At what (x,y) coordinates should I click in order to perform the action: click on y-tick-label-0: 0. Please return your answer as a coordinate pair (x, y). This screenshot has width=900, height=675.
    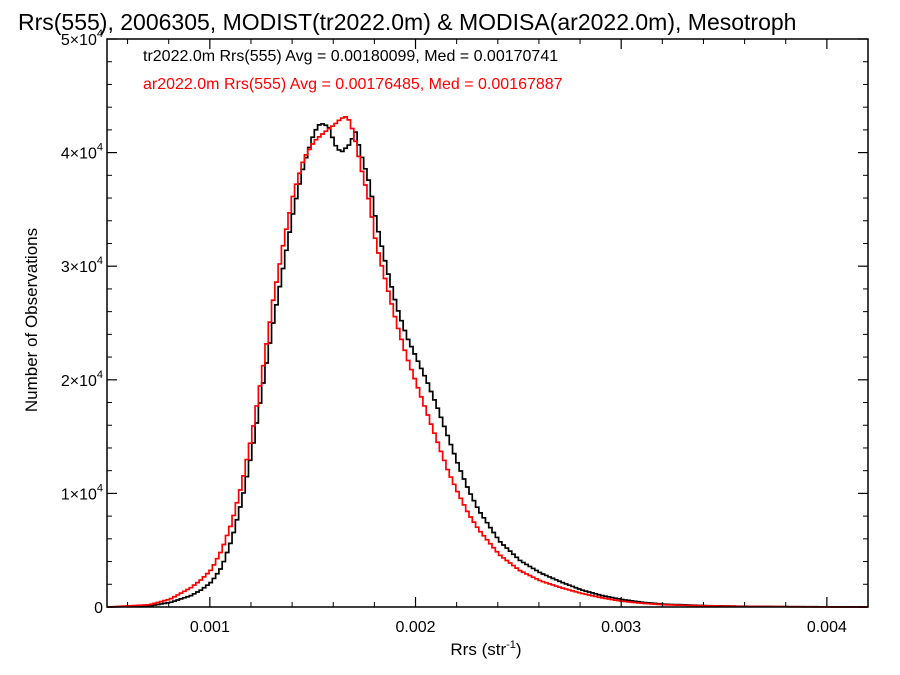
    Looking at the image, I should click on (98, 608).